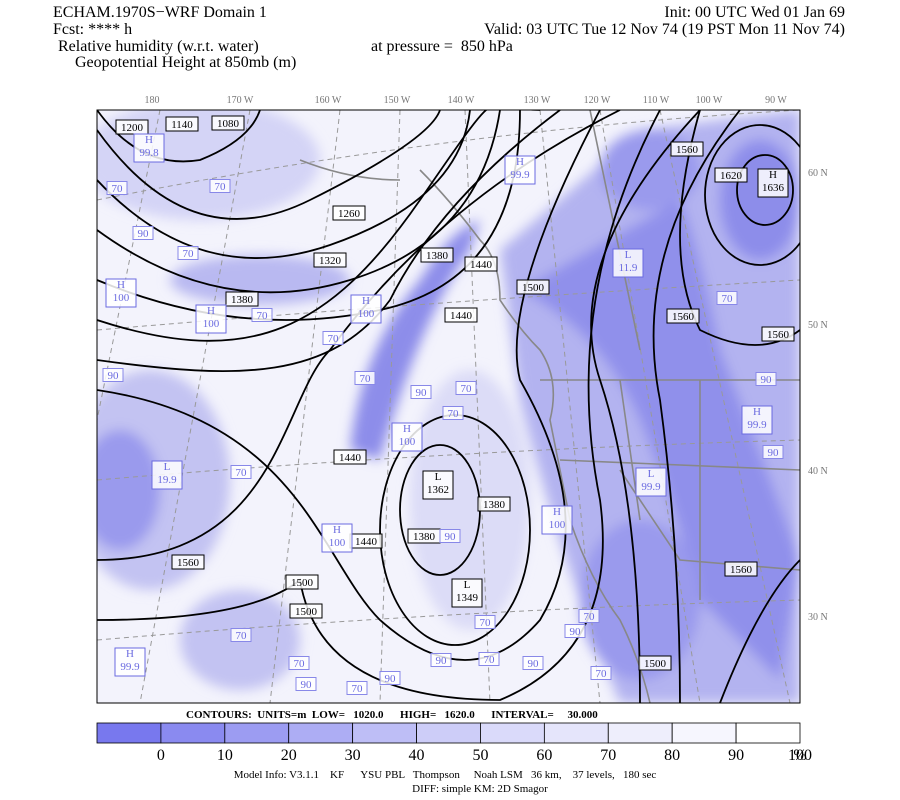 This screenshot has width=900, height=800. Describe the element at coordinates (818, 173) in the screenshot. I see `latitude-label: 60 N` at that location.